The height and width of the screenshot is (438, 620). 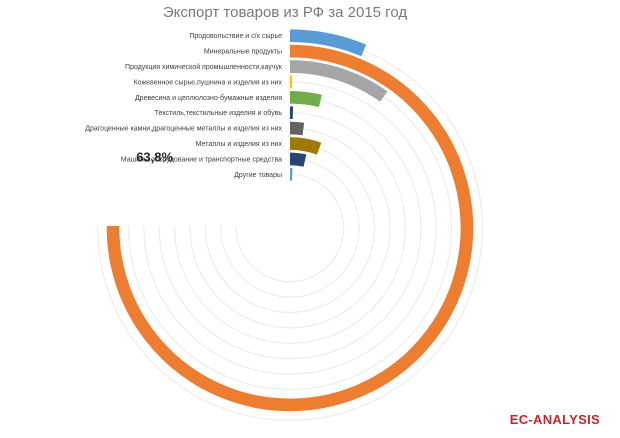 I want to click on category-label: Древесина и целлюлозно-бумажные изделия, so click(x=208, y=98).